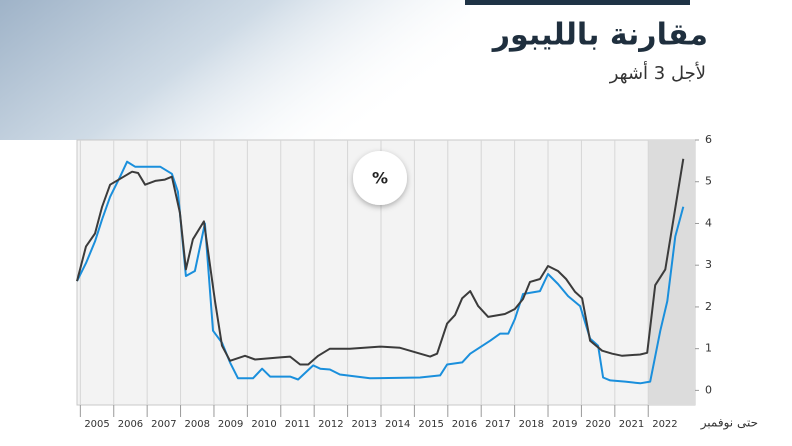  I want to click on y-tick-label: 0, so click(708, 389).